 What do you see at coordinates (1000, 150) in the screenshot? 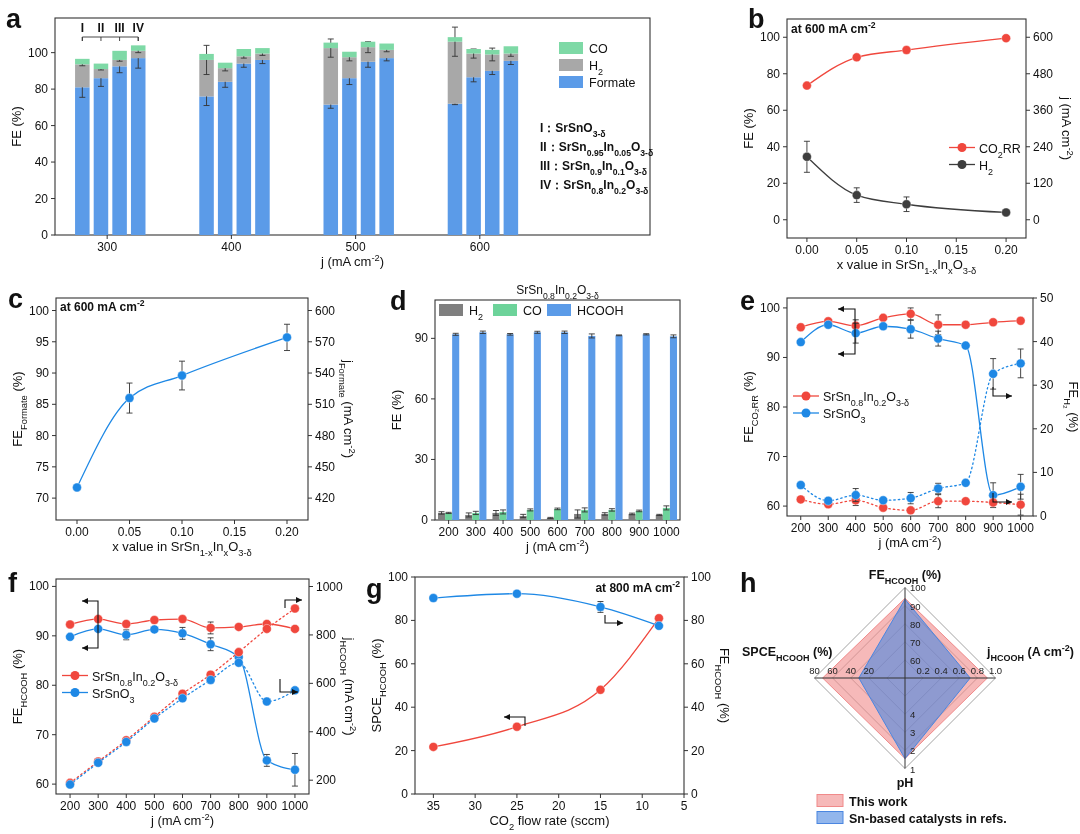
I see `legend-label: CO$_{2}$RR` at bounding box center [1000, 150].